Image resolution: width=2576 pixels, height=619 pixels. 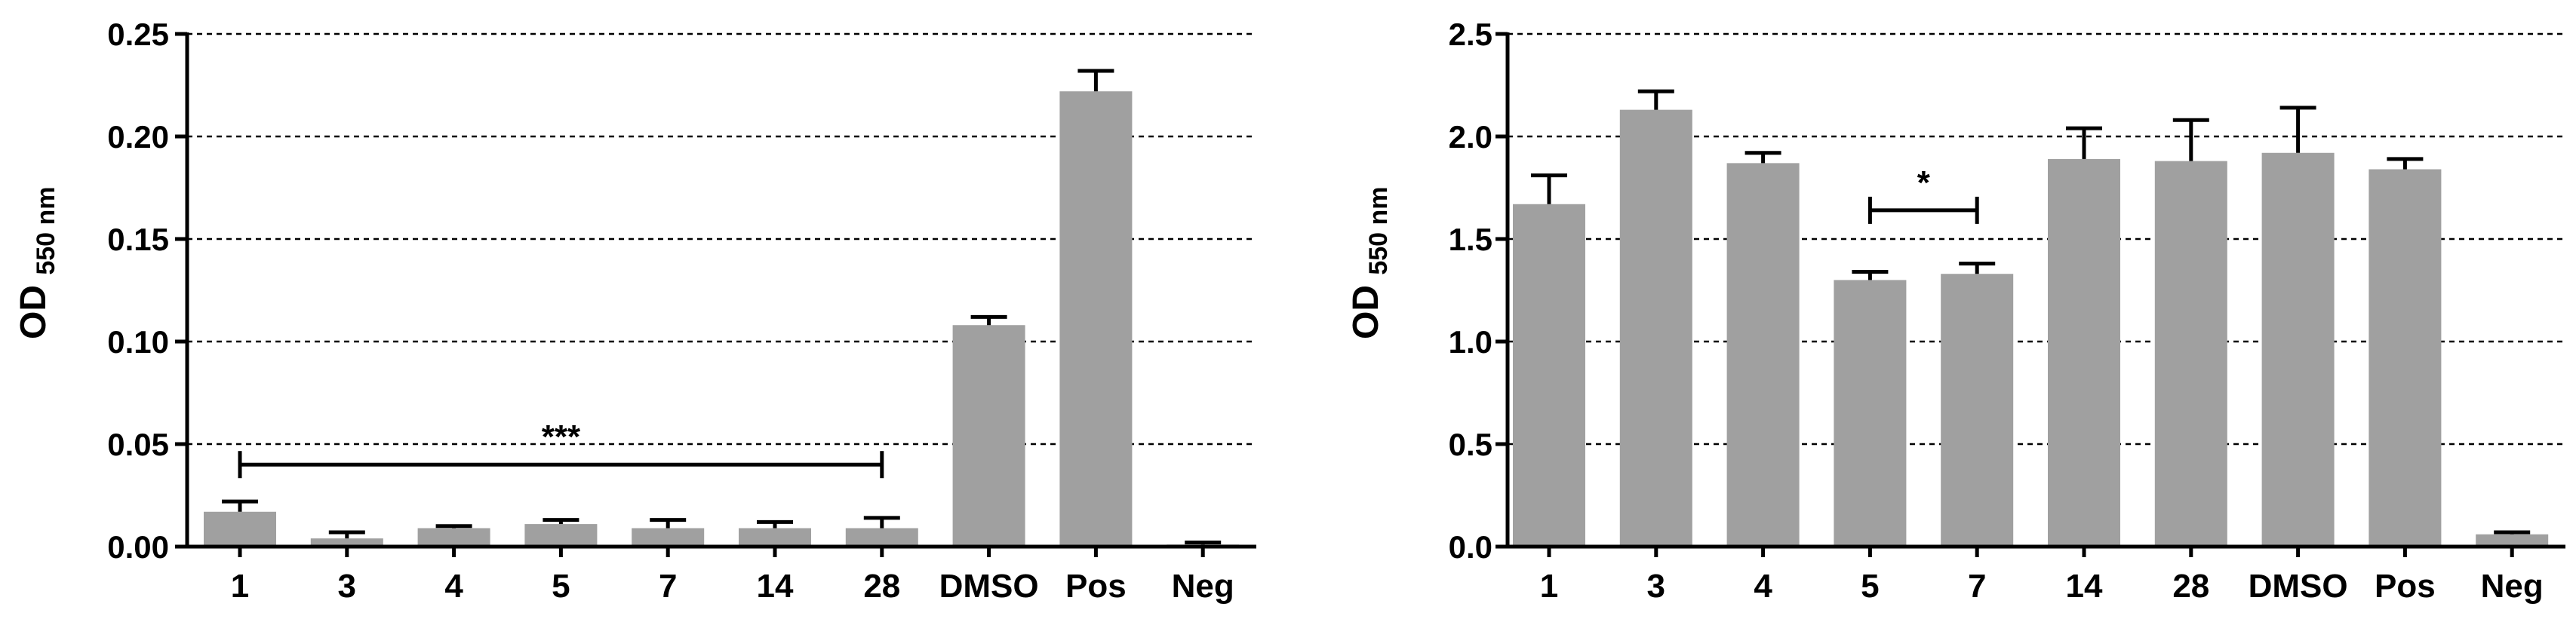 What do you see at coordinates (138, 444) in the screenshot?
I see `y-tick-label: 0.05` at bounding box center [138, 444].